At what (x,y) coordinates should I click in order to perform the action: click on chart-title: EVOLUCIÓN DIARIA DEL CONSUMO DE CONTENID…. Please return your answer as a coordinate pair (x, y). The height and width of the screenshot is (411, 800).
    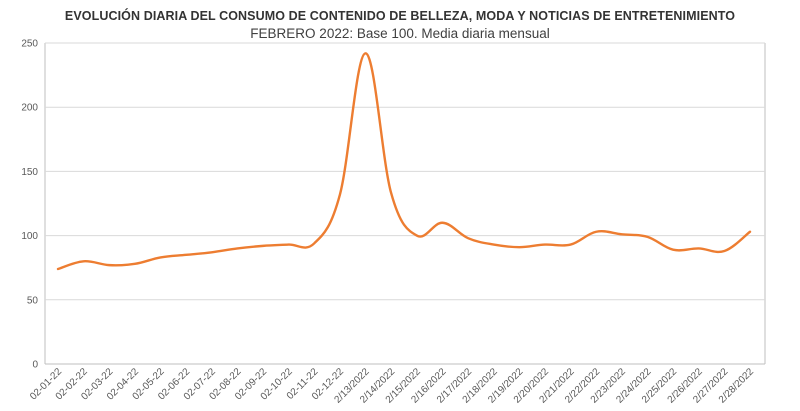
    Looking at the image, I should click on (400, 16).